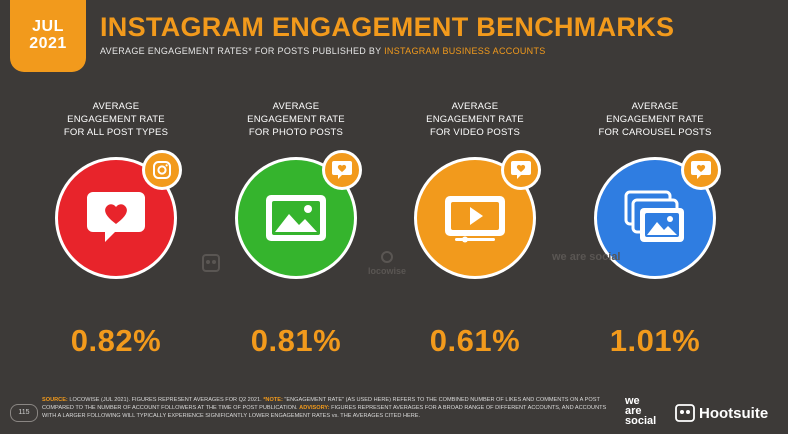  I want to click on ws-line: are, so click(633, 411).